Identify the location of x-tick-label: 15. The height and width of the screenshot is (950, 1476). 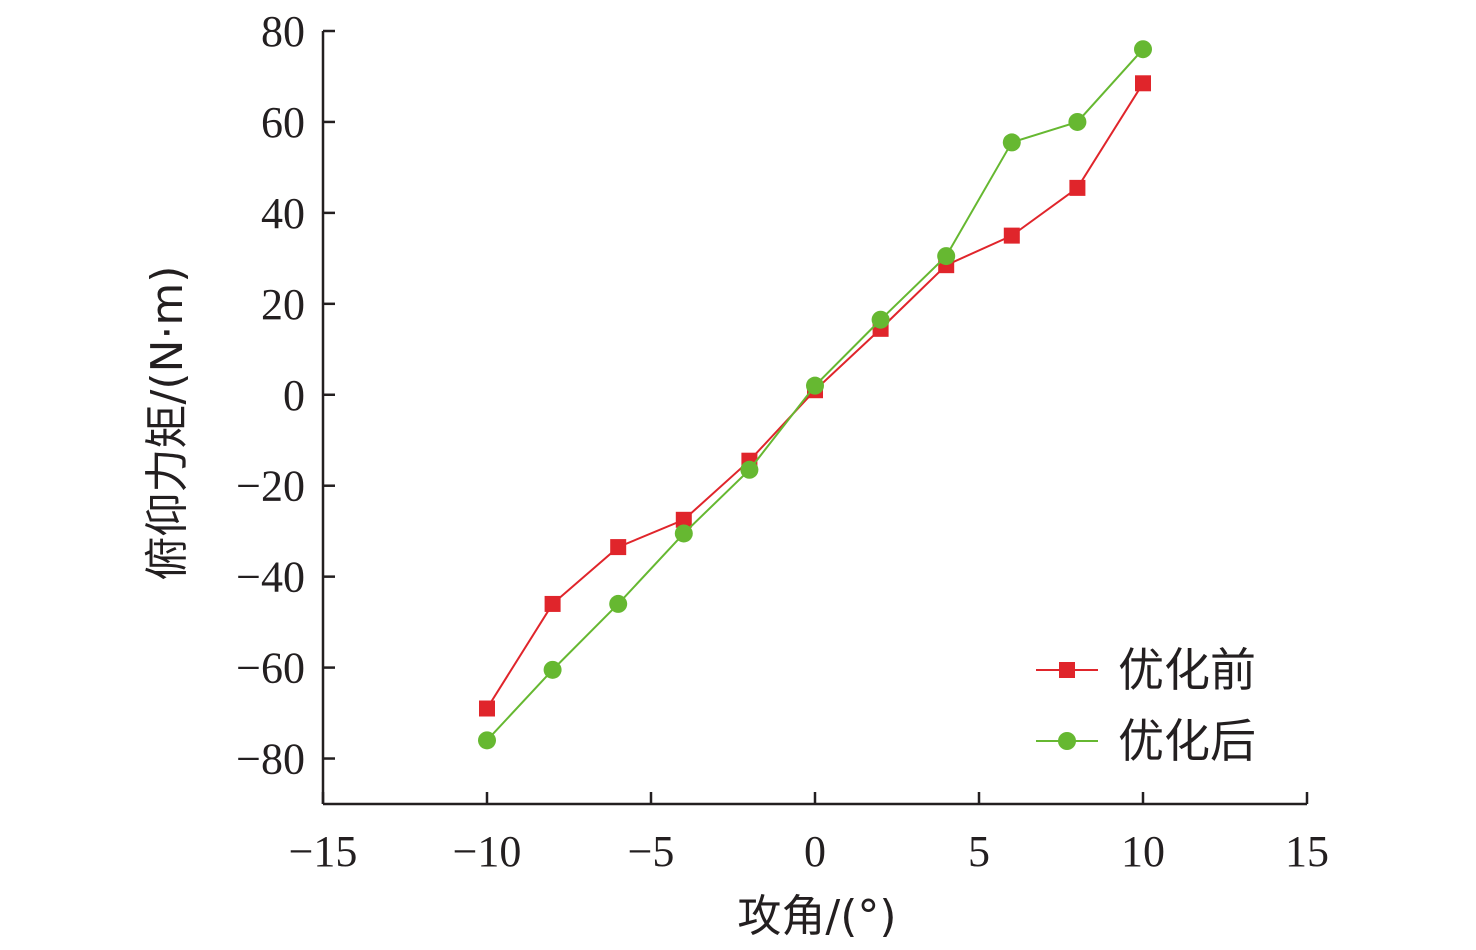
(1307, 851).